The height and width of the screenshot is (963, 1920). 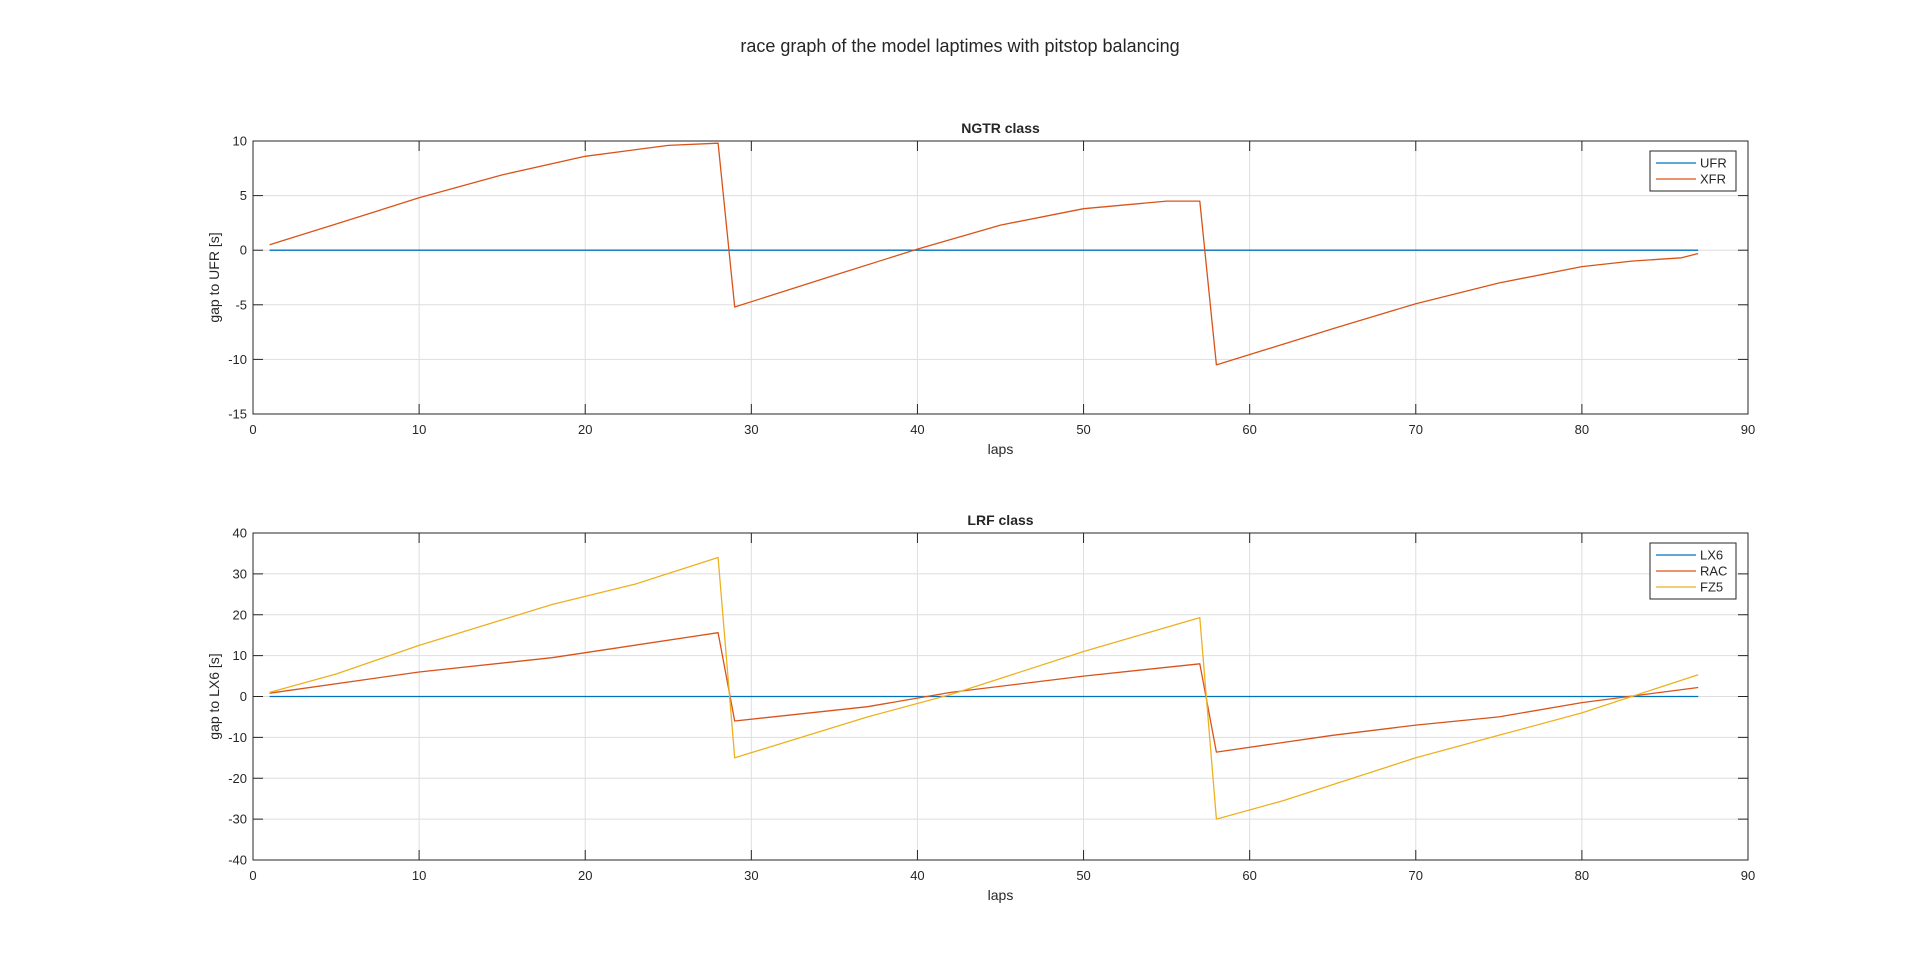 What do you see at coordinates (1711, 587) in the screenshot?
I see `legend-entry: FZ5` at bounding box center [1711, 587].